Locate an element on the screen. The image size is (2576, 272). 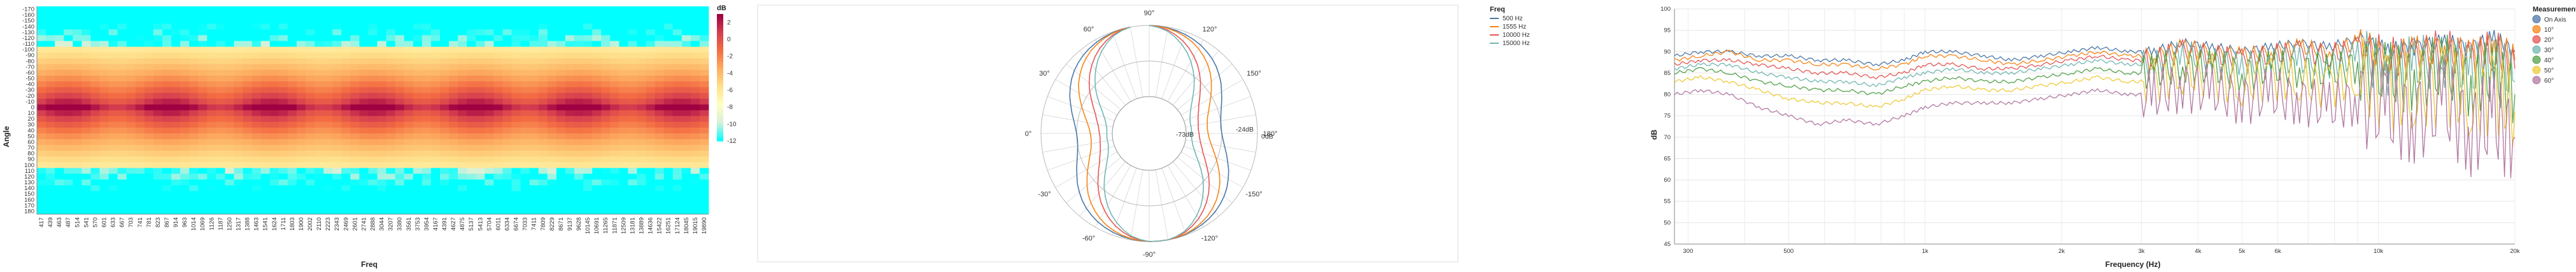
freq-x-axis: 300 500 1k 2k 3k 4k 5k 6k 10k 20k is located at coordinates (2101, 251).